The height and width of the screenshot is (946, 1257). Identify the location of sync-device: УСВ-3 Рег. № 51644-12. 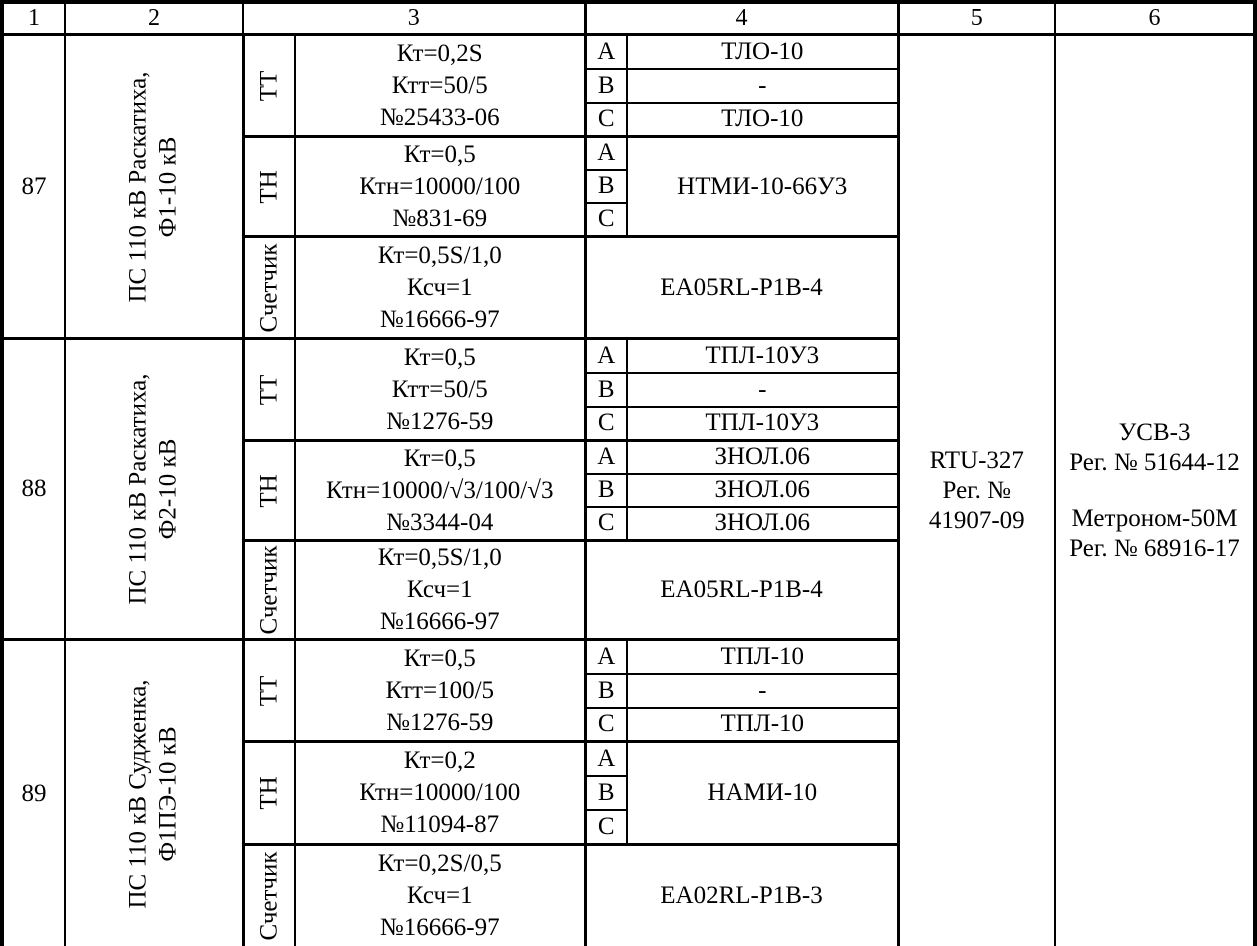
(1155, 448).